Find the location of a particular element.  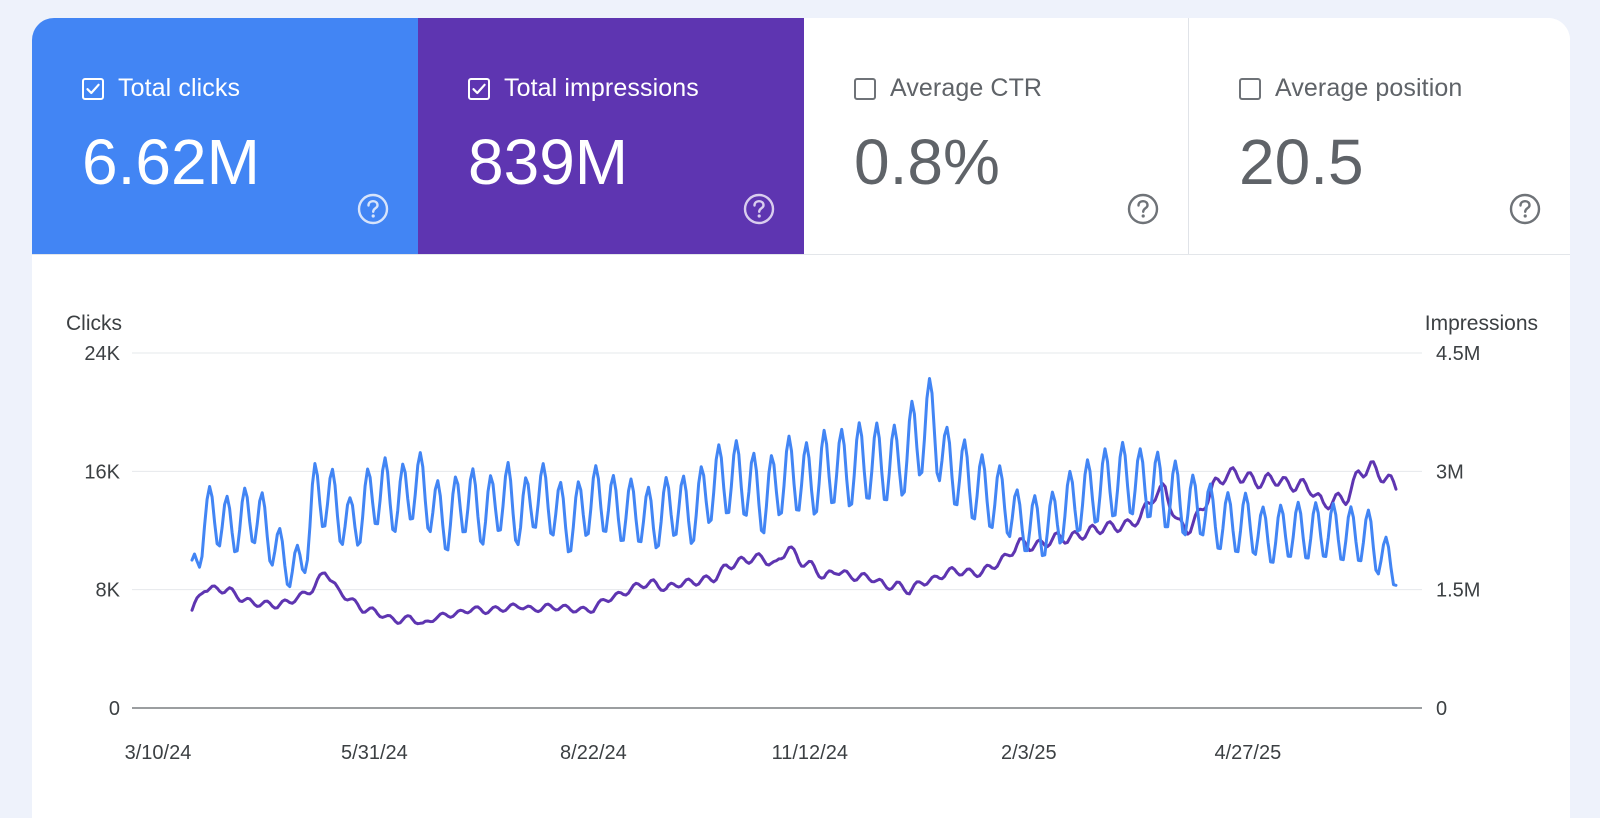

x-tick-label: 2/3/25 is located at coordinates (1029, 753).